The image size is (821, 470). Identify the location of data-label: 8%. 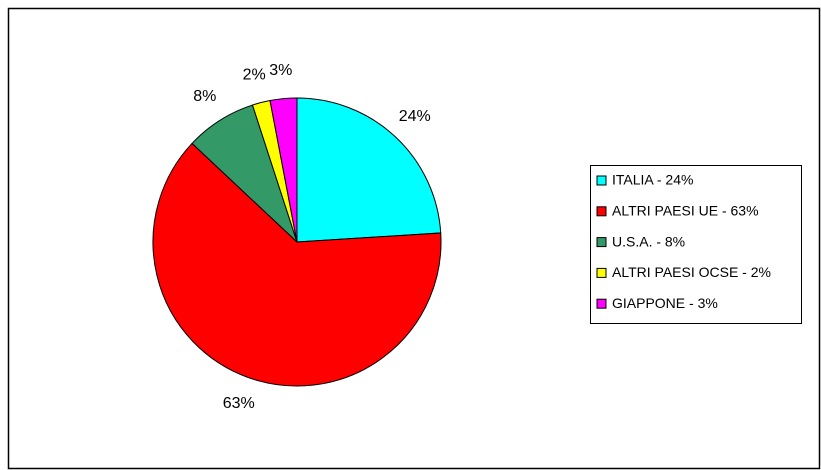
(204, 96).